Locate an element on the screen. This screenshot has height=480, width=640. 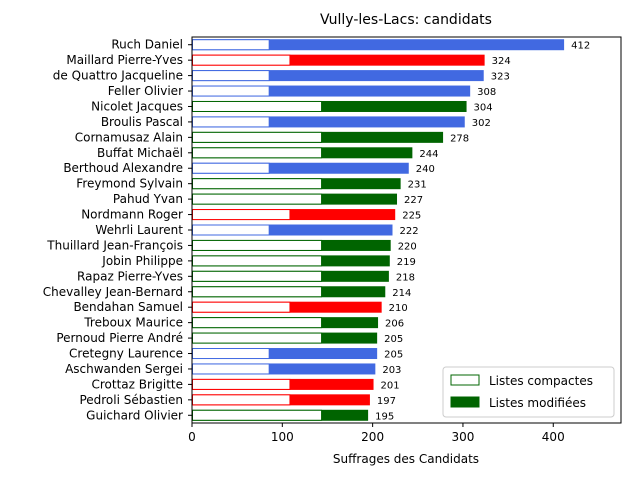
candidate-label: Buffat Michaël is located at coordinates (140, 153).